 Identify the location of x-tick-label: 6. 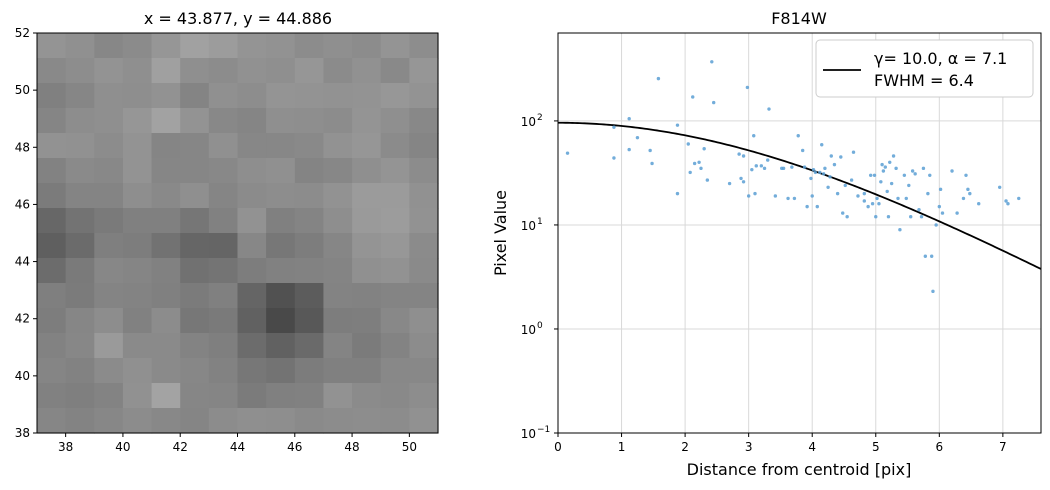
(939, 447).